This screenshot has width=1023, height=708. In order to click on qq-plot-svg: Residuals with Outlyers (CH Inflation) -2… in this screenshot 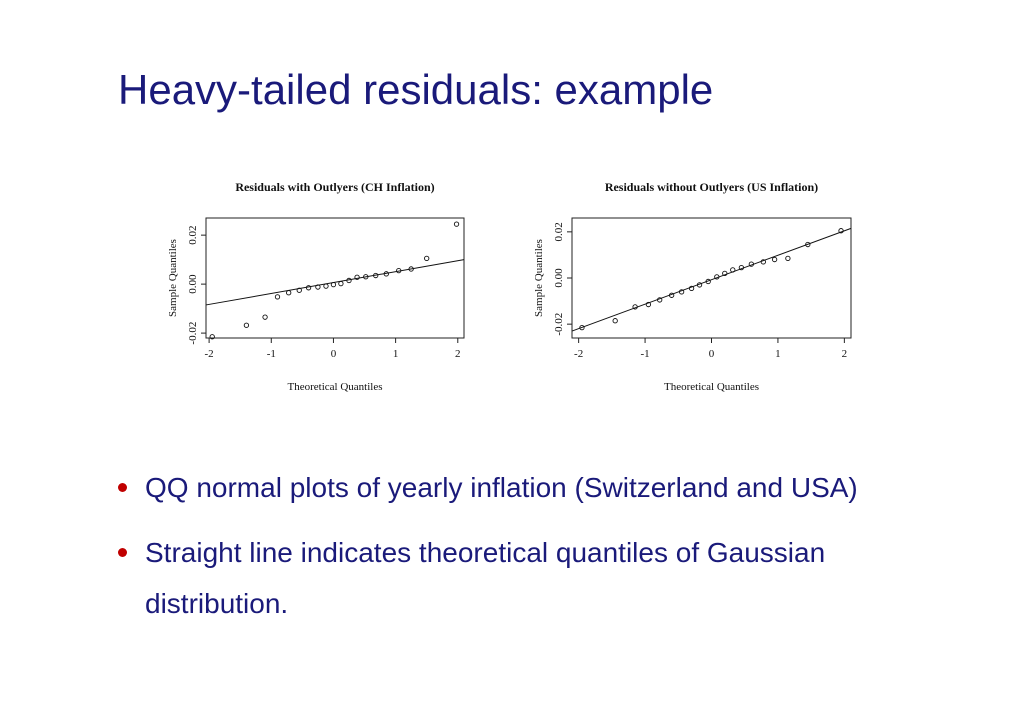, I will do `click(316, 286)`.